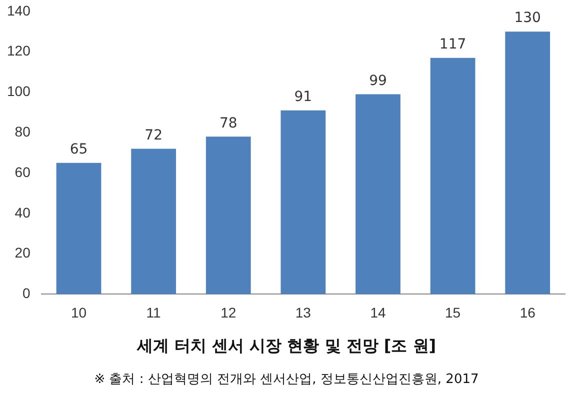 This screenshot has height=397, width=573. What do you see at coordinates (378, 312) in the screenshot?
I see `x-tick-label: 14` at bounding box center [378, 312].